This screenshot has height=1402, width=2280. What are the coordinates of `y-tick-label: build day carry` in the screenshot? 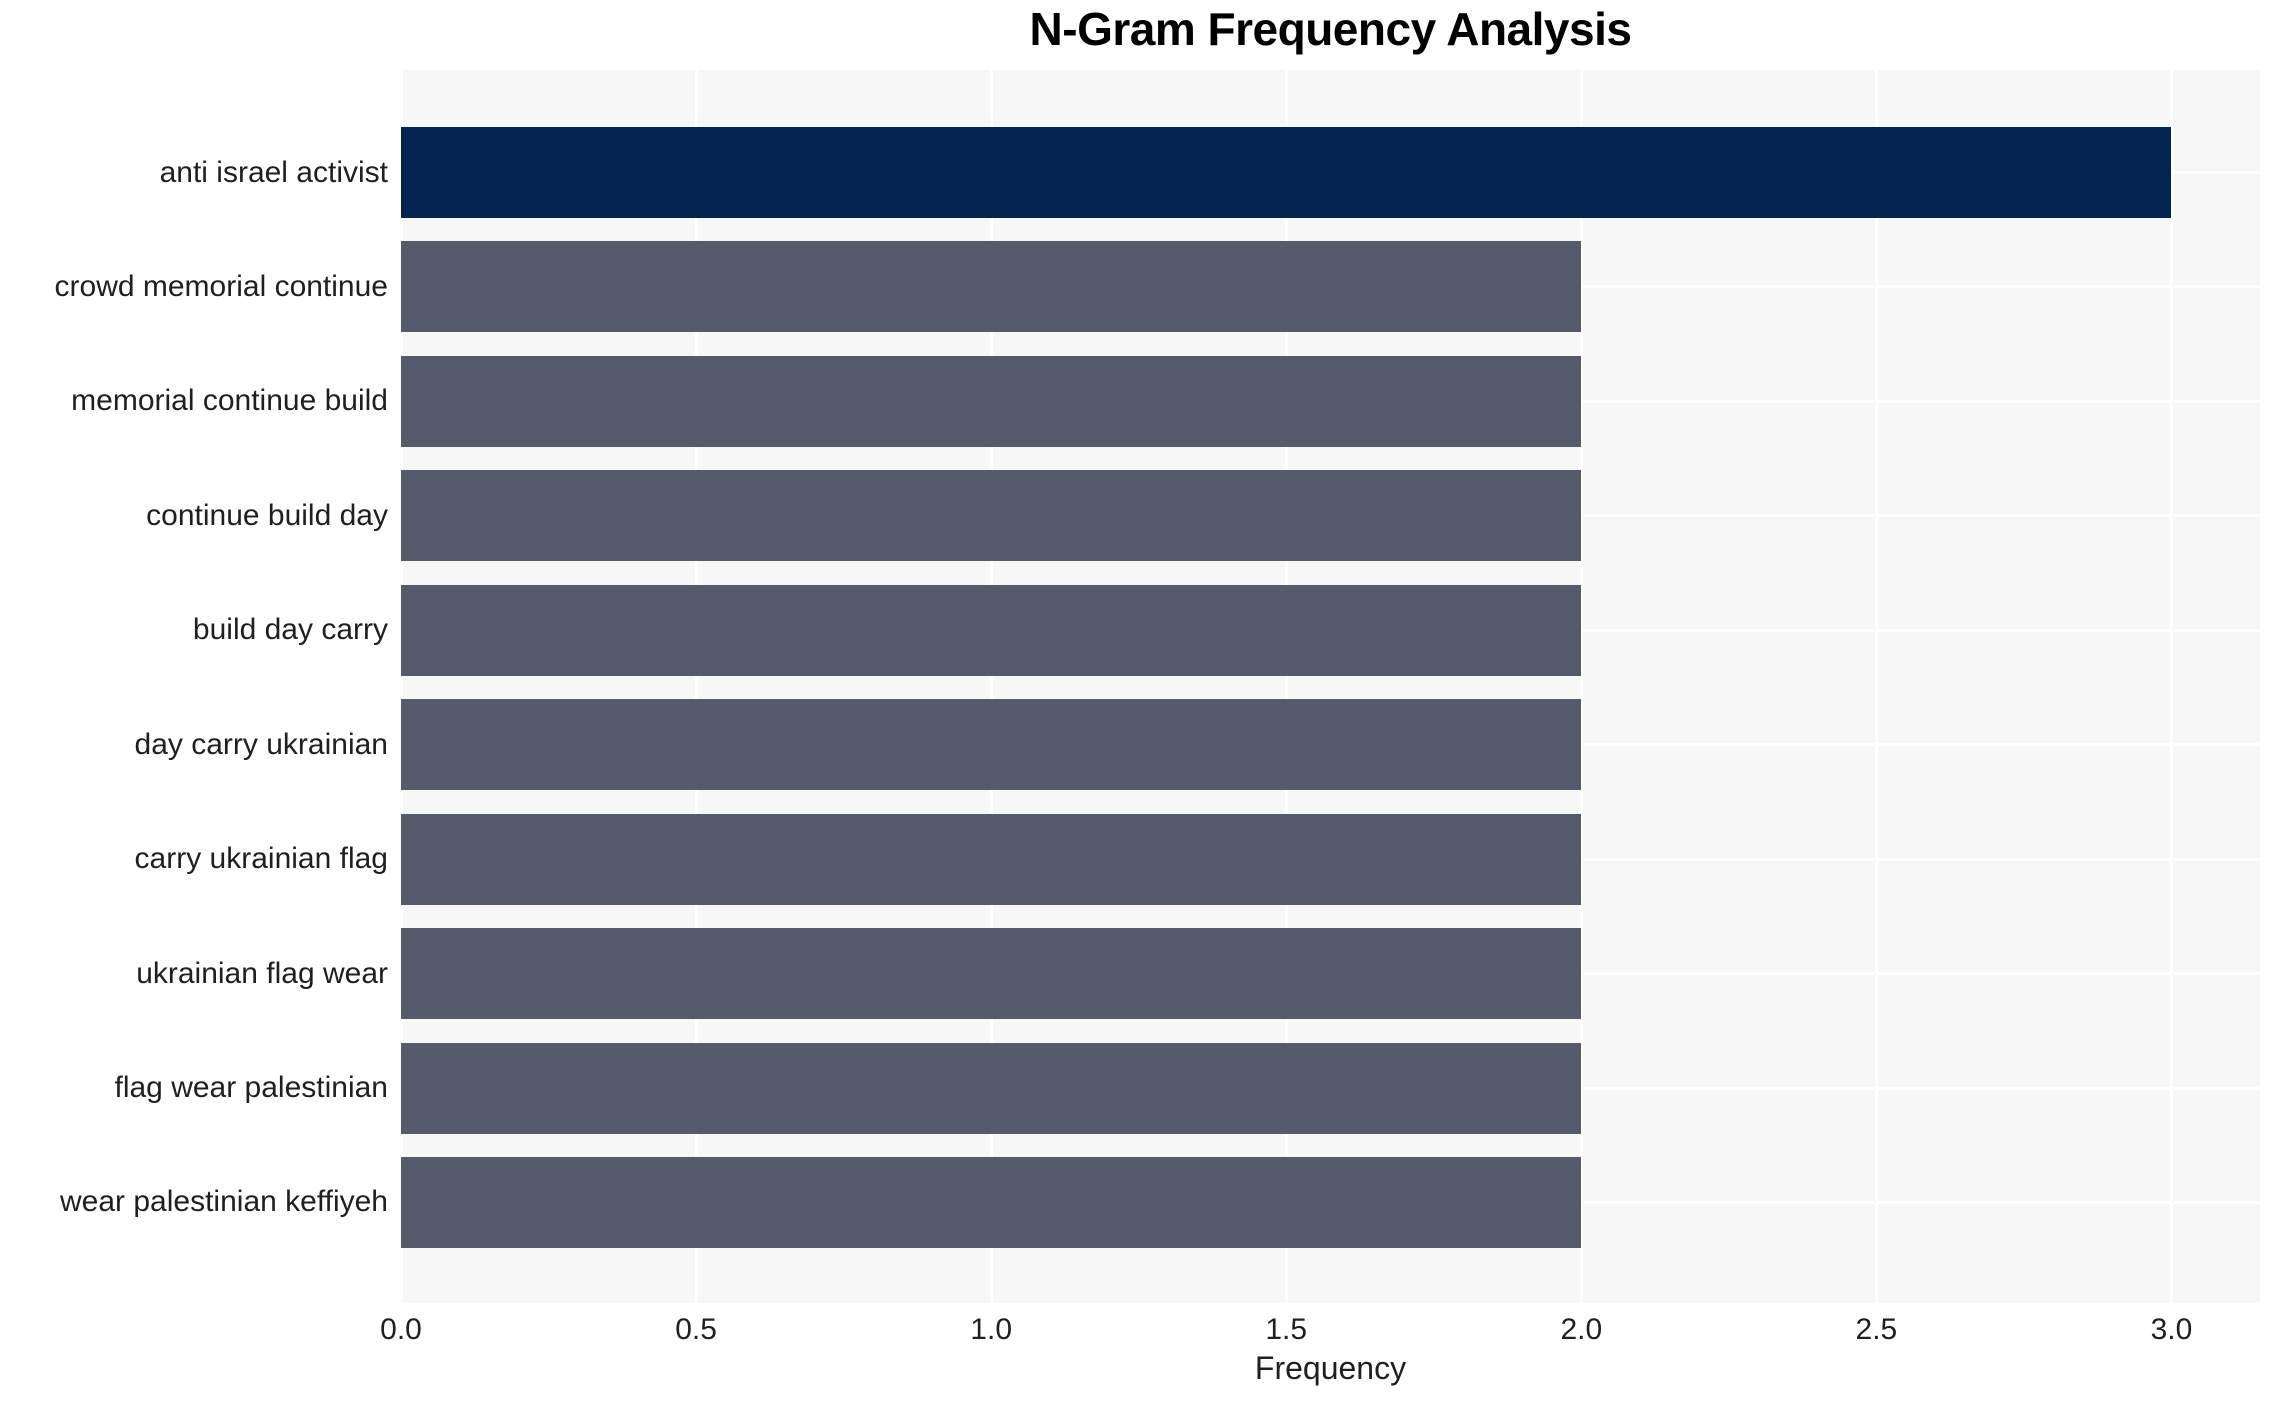 It's located at (290, 630).